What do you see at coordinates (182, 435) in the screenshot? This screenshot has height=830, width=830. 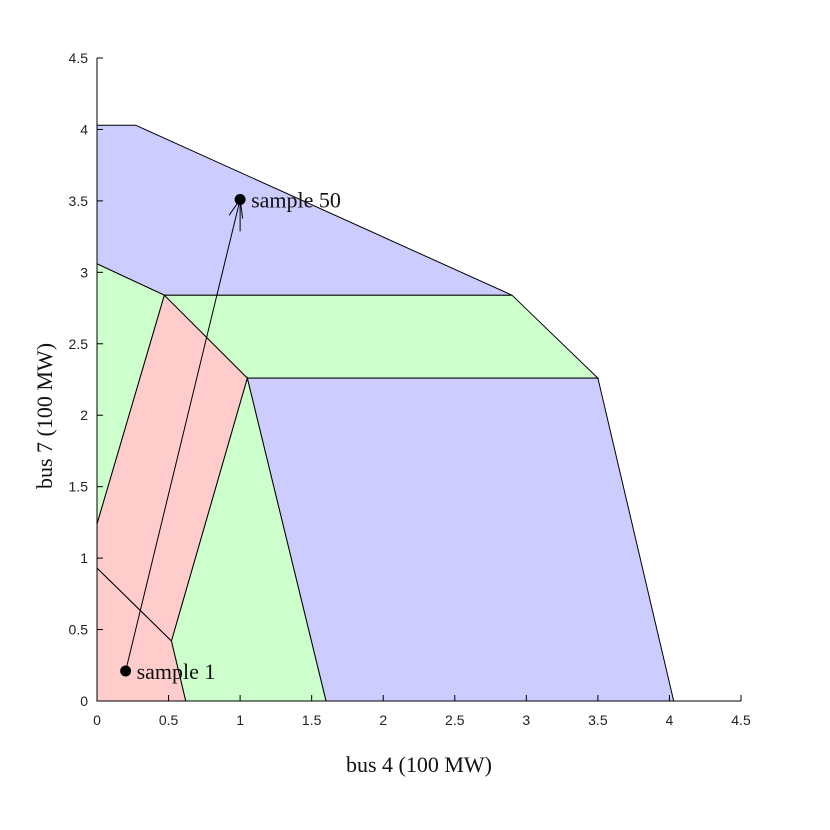 I see `sample-path-arrow` at bounding box center [182, 435].